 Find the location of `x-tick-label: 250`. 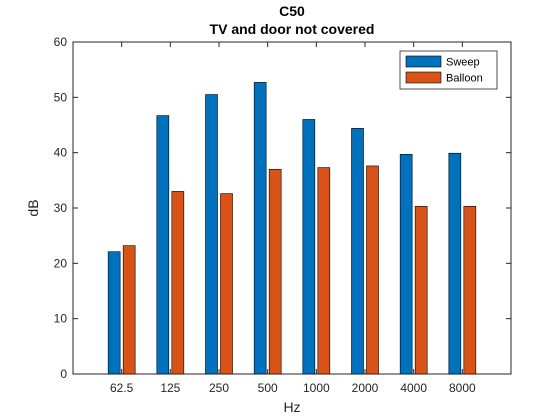

x-tick-label: 250 is located at coordinates (219, 388).